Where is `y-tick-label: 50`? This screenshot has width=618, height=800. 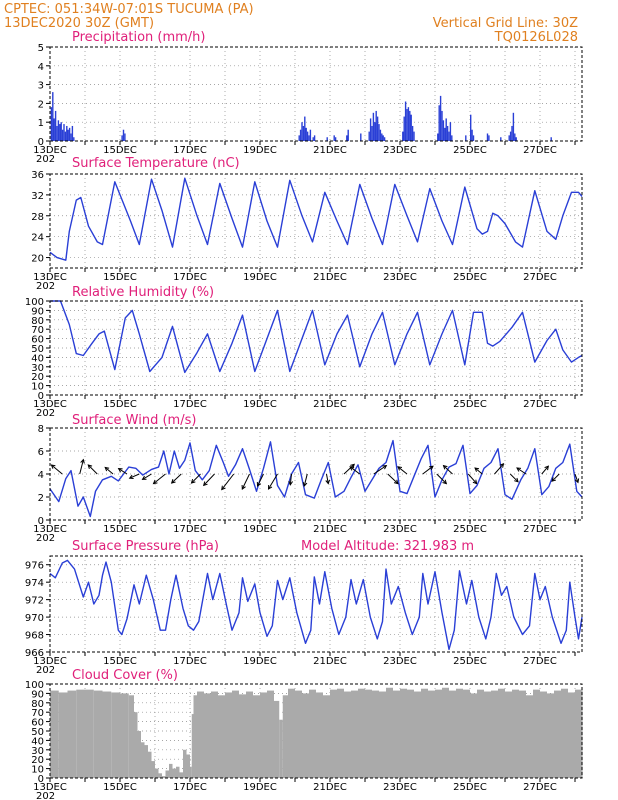
y-tick-label: 50 is located at coordinates (37, 732).